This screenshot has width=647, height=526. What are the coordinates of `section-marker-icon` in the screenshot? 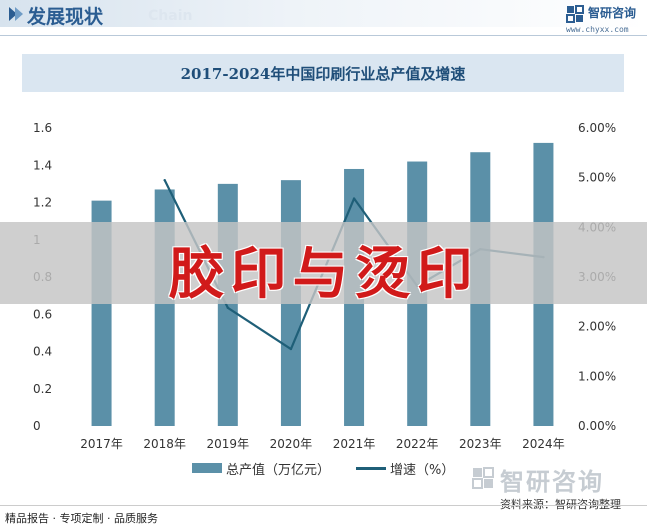 It's located at (16, 14).